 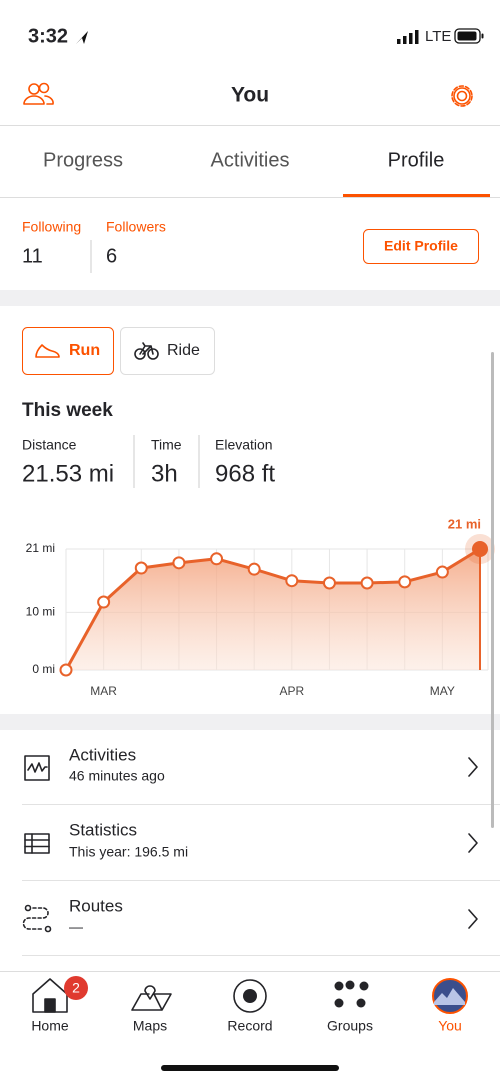 What do you see at coordinates (83, 160) in the screenshot?
I see `tab: Progress` at bounding box center [83, 160].